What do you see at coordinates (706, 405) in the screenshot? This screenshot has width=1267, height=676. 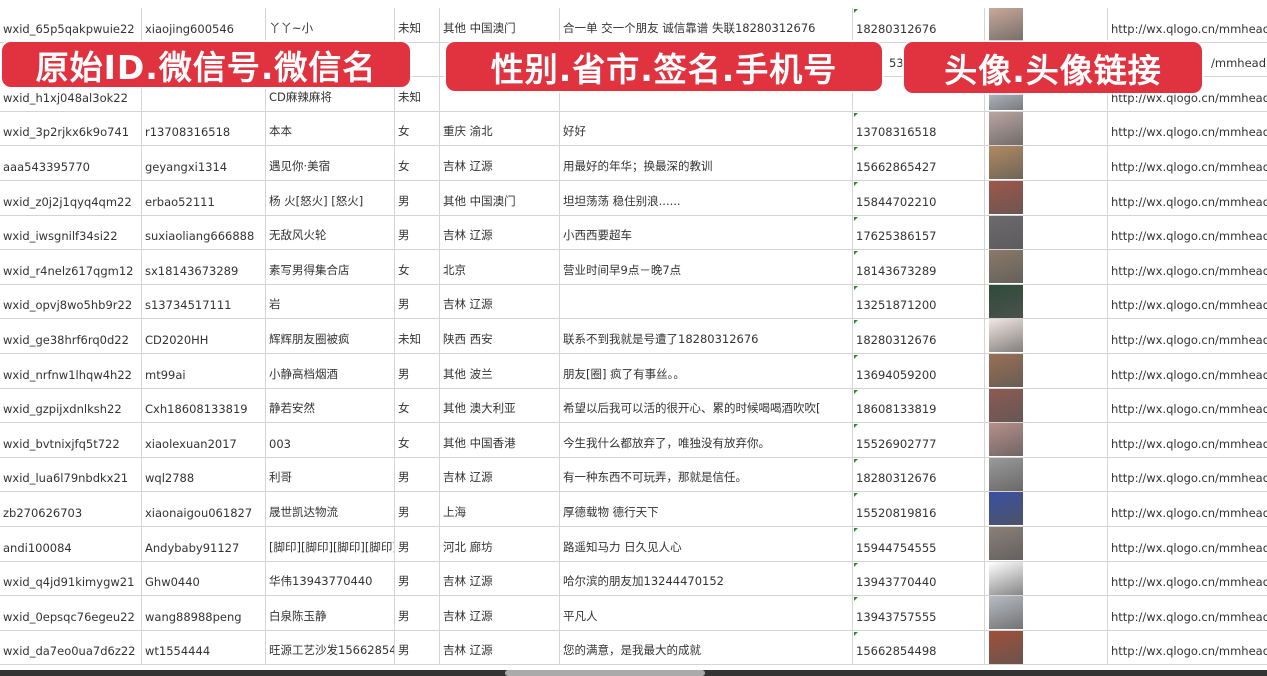 I see `cell-signature: 希望以后我可以活的很开心、累的时候喝喝酒吹吹[` at bounding box center [706, 405].